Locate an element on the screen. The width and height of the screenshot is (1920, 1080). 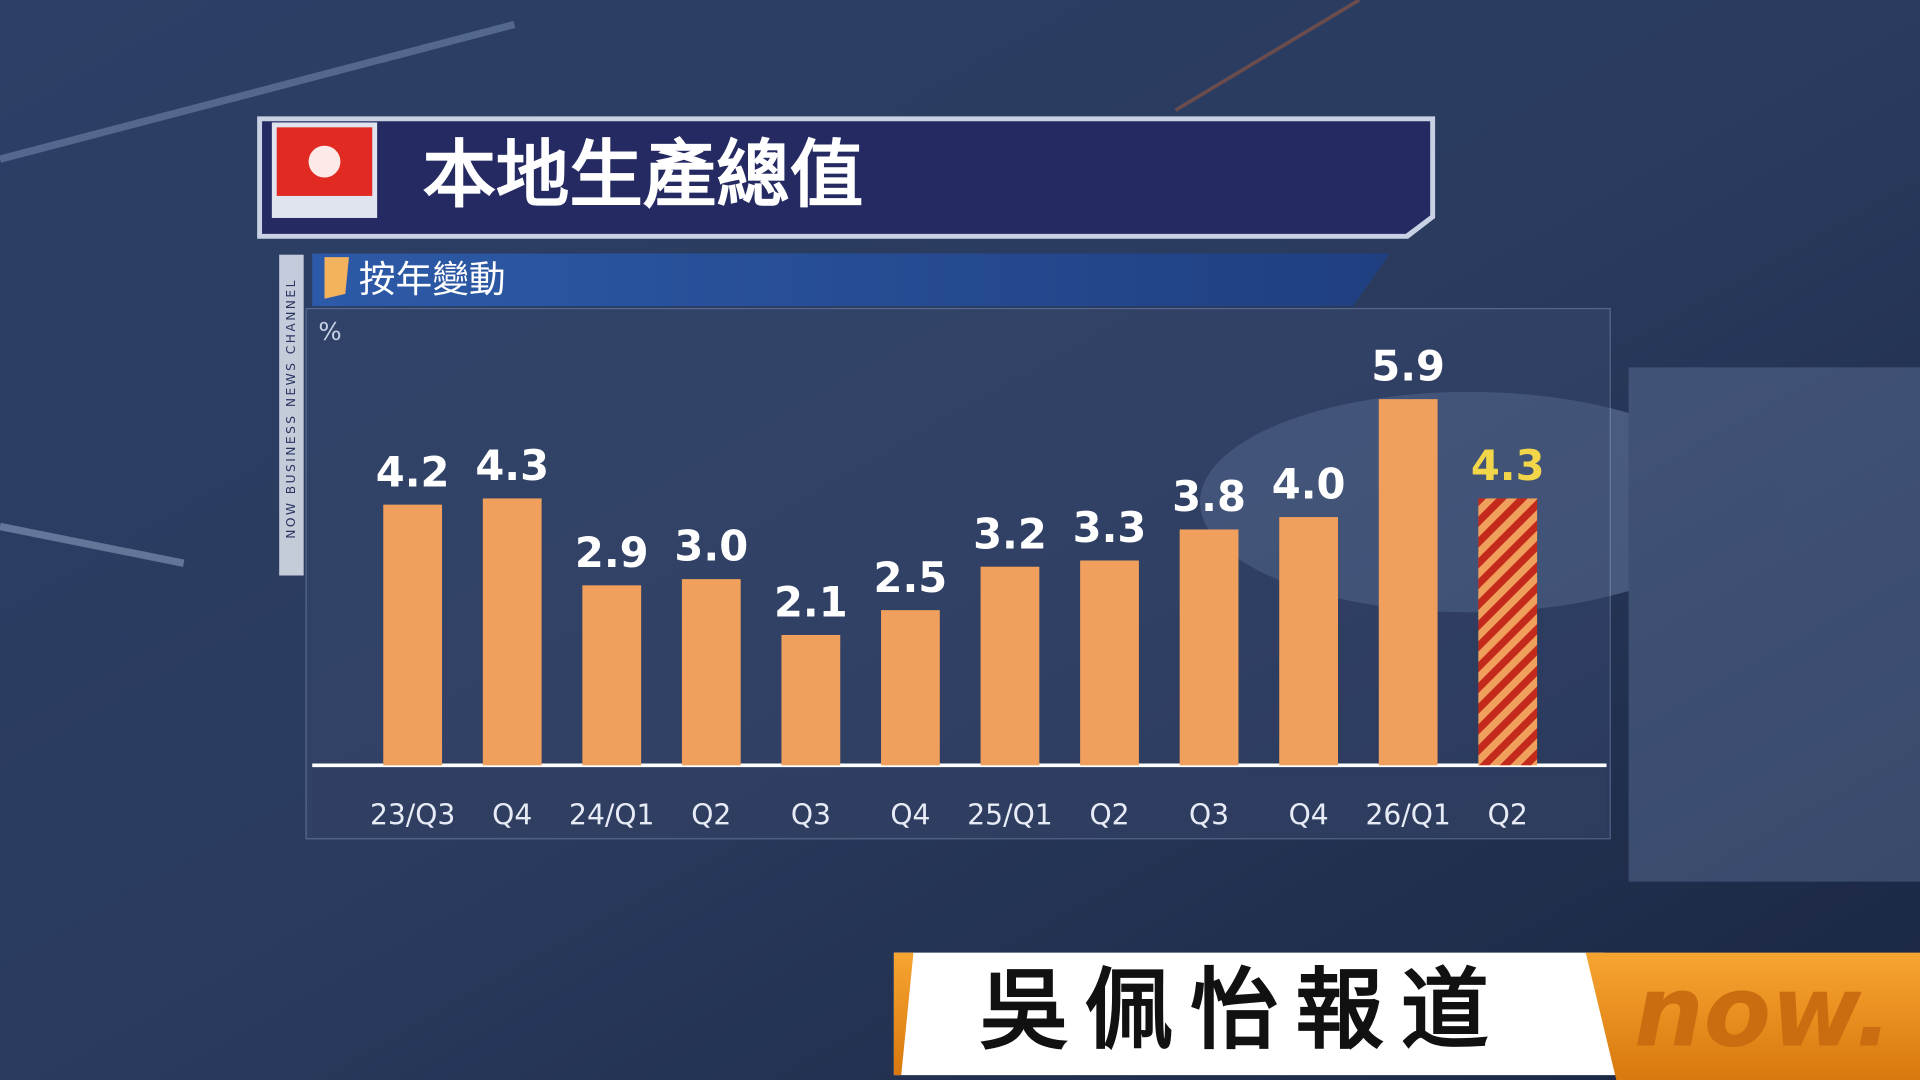
value-label: 2.9 is located at coordinates (612, 552).